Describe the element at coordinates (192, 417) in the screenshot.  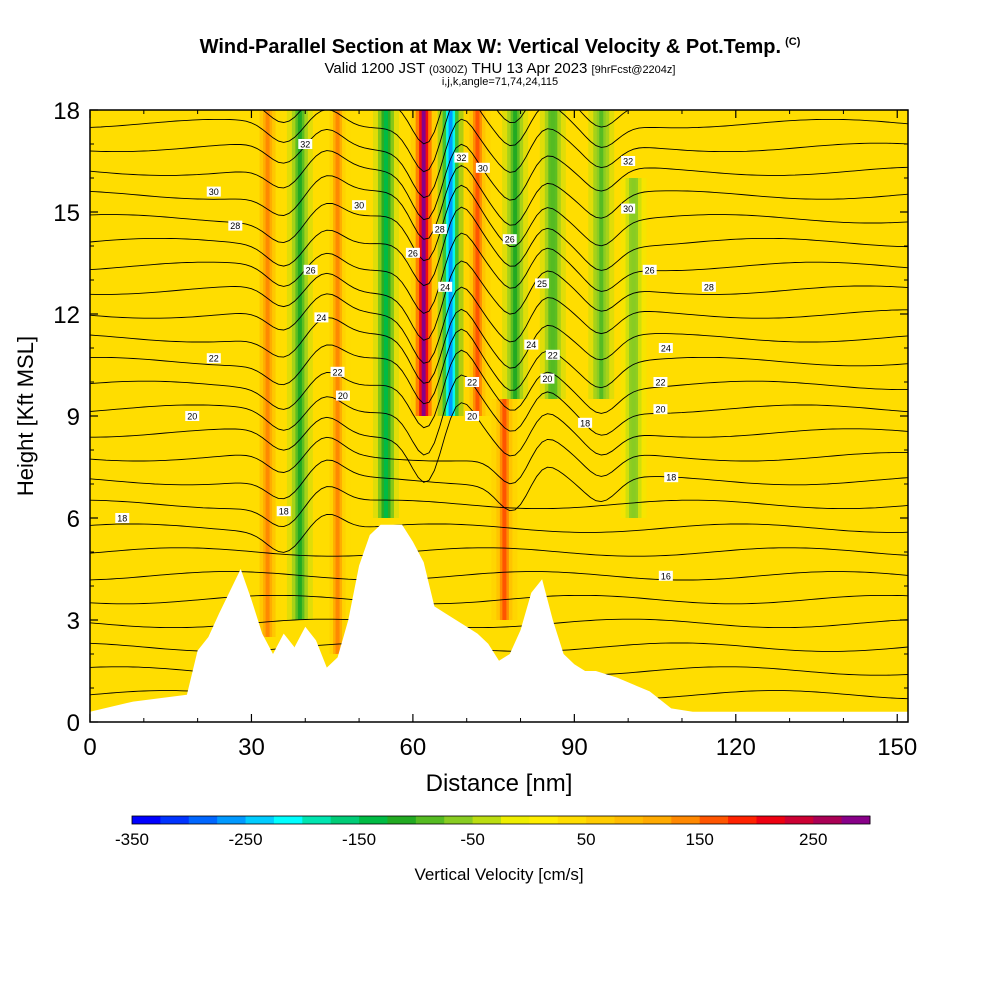
I see `contour-label-9: 20` at that location.